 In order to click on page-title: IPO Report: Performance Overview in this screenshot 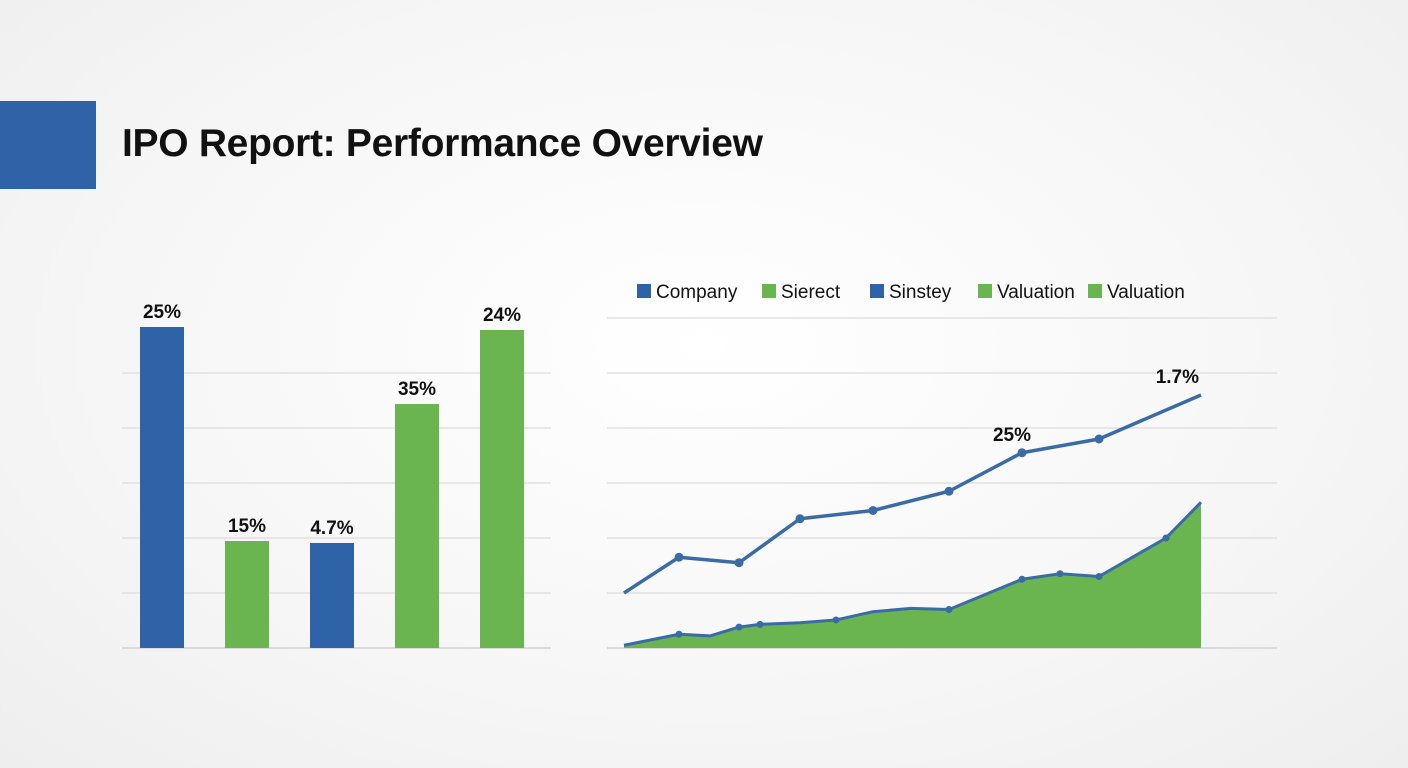, I will do `click(442, 143)`.